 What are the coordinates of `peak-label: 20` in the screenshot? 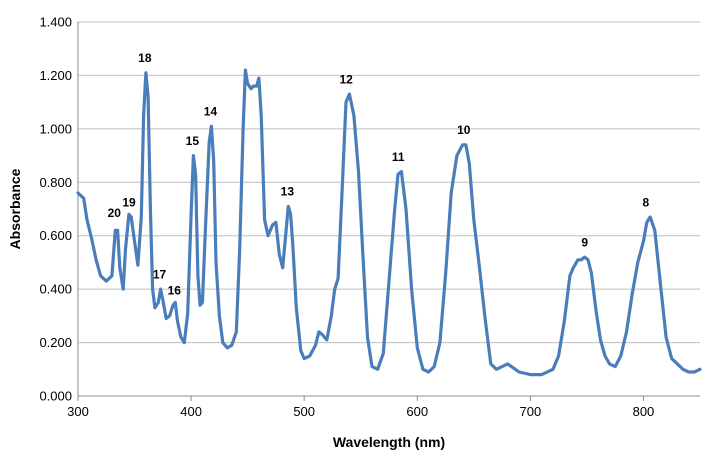 It's located at (115, 213).